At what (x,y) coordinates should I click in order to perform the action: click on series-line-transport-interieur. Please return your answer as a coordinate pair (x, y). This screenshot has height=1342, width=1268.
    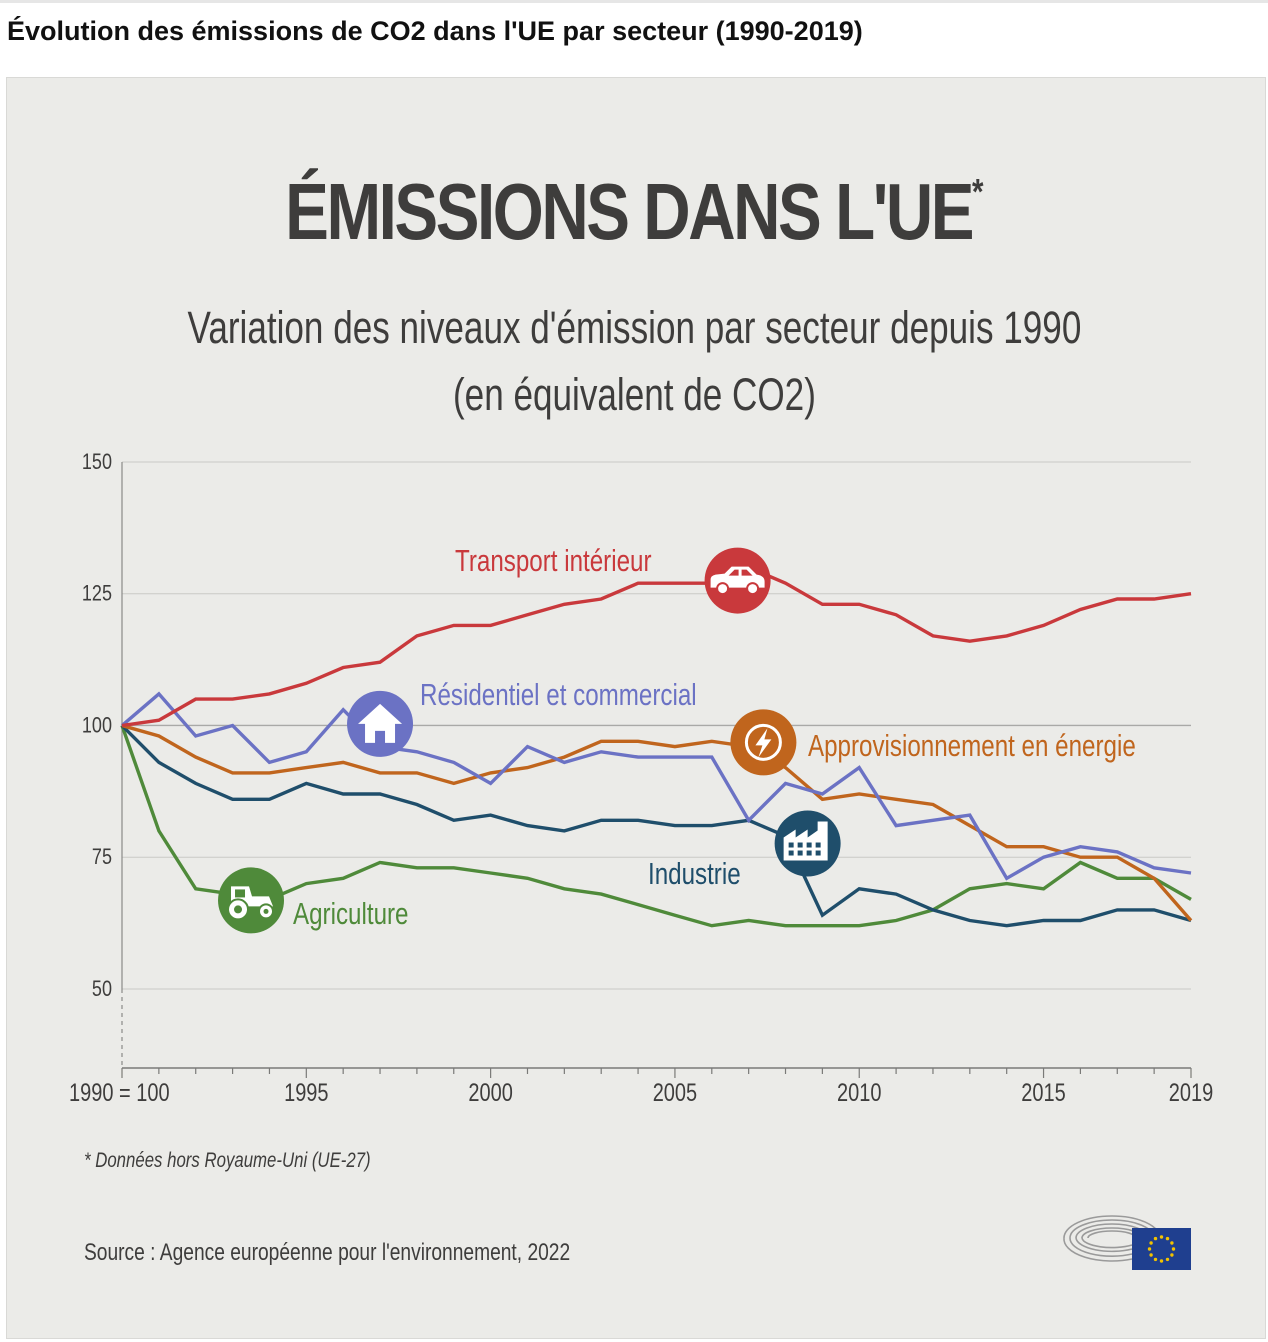
    Looking at the image, I should click on (656, 646).